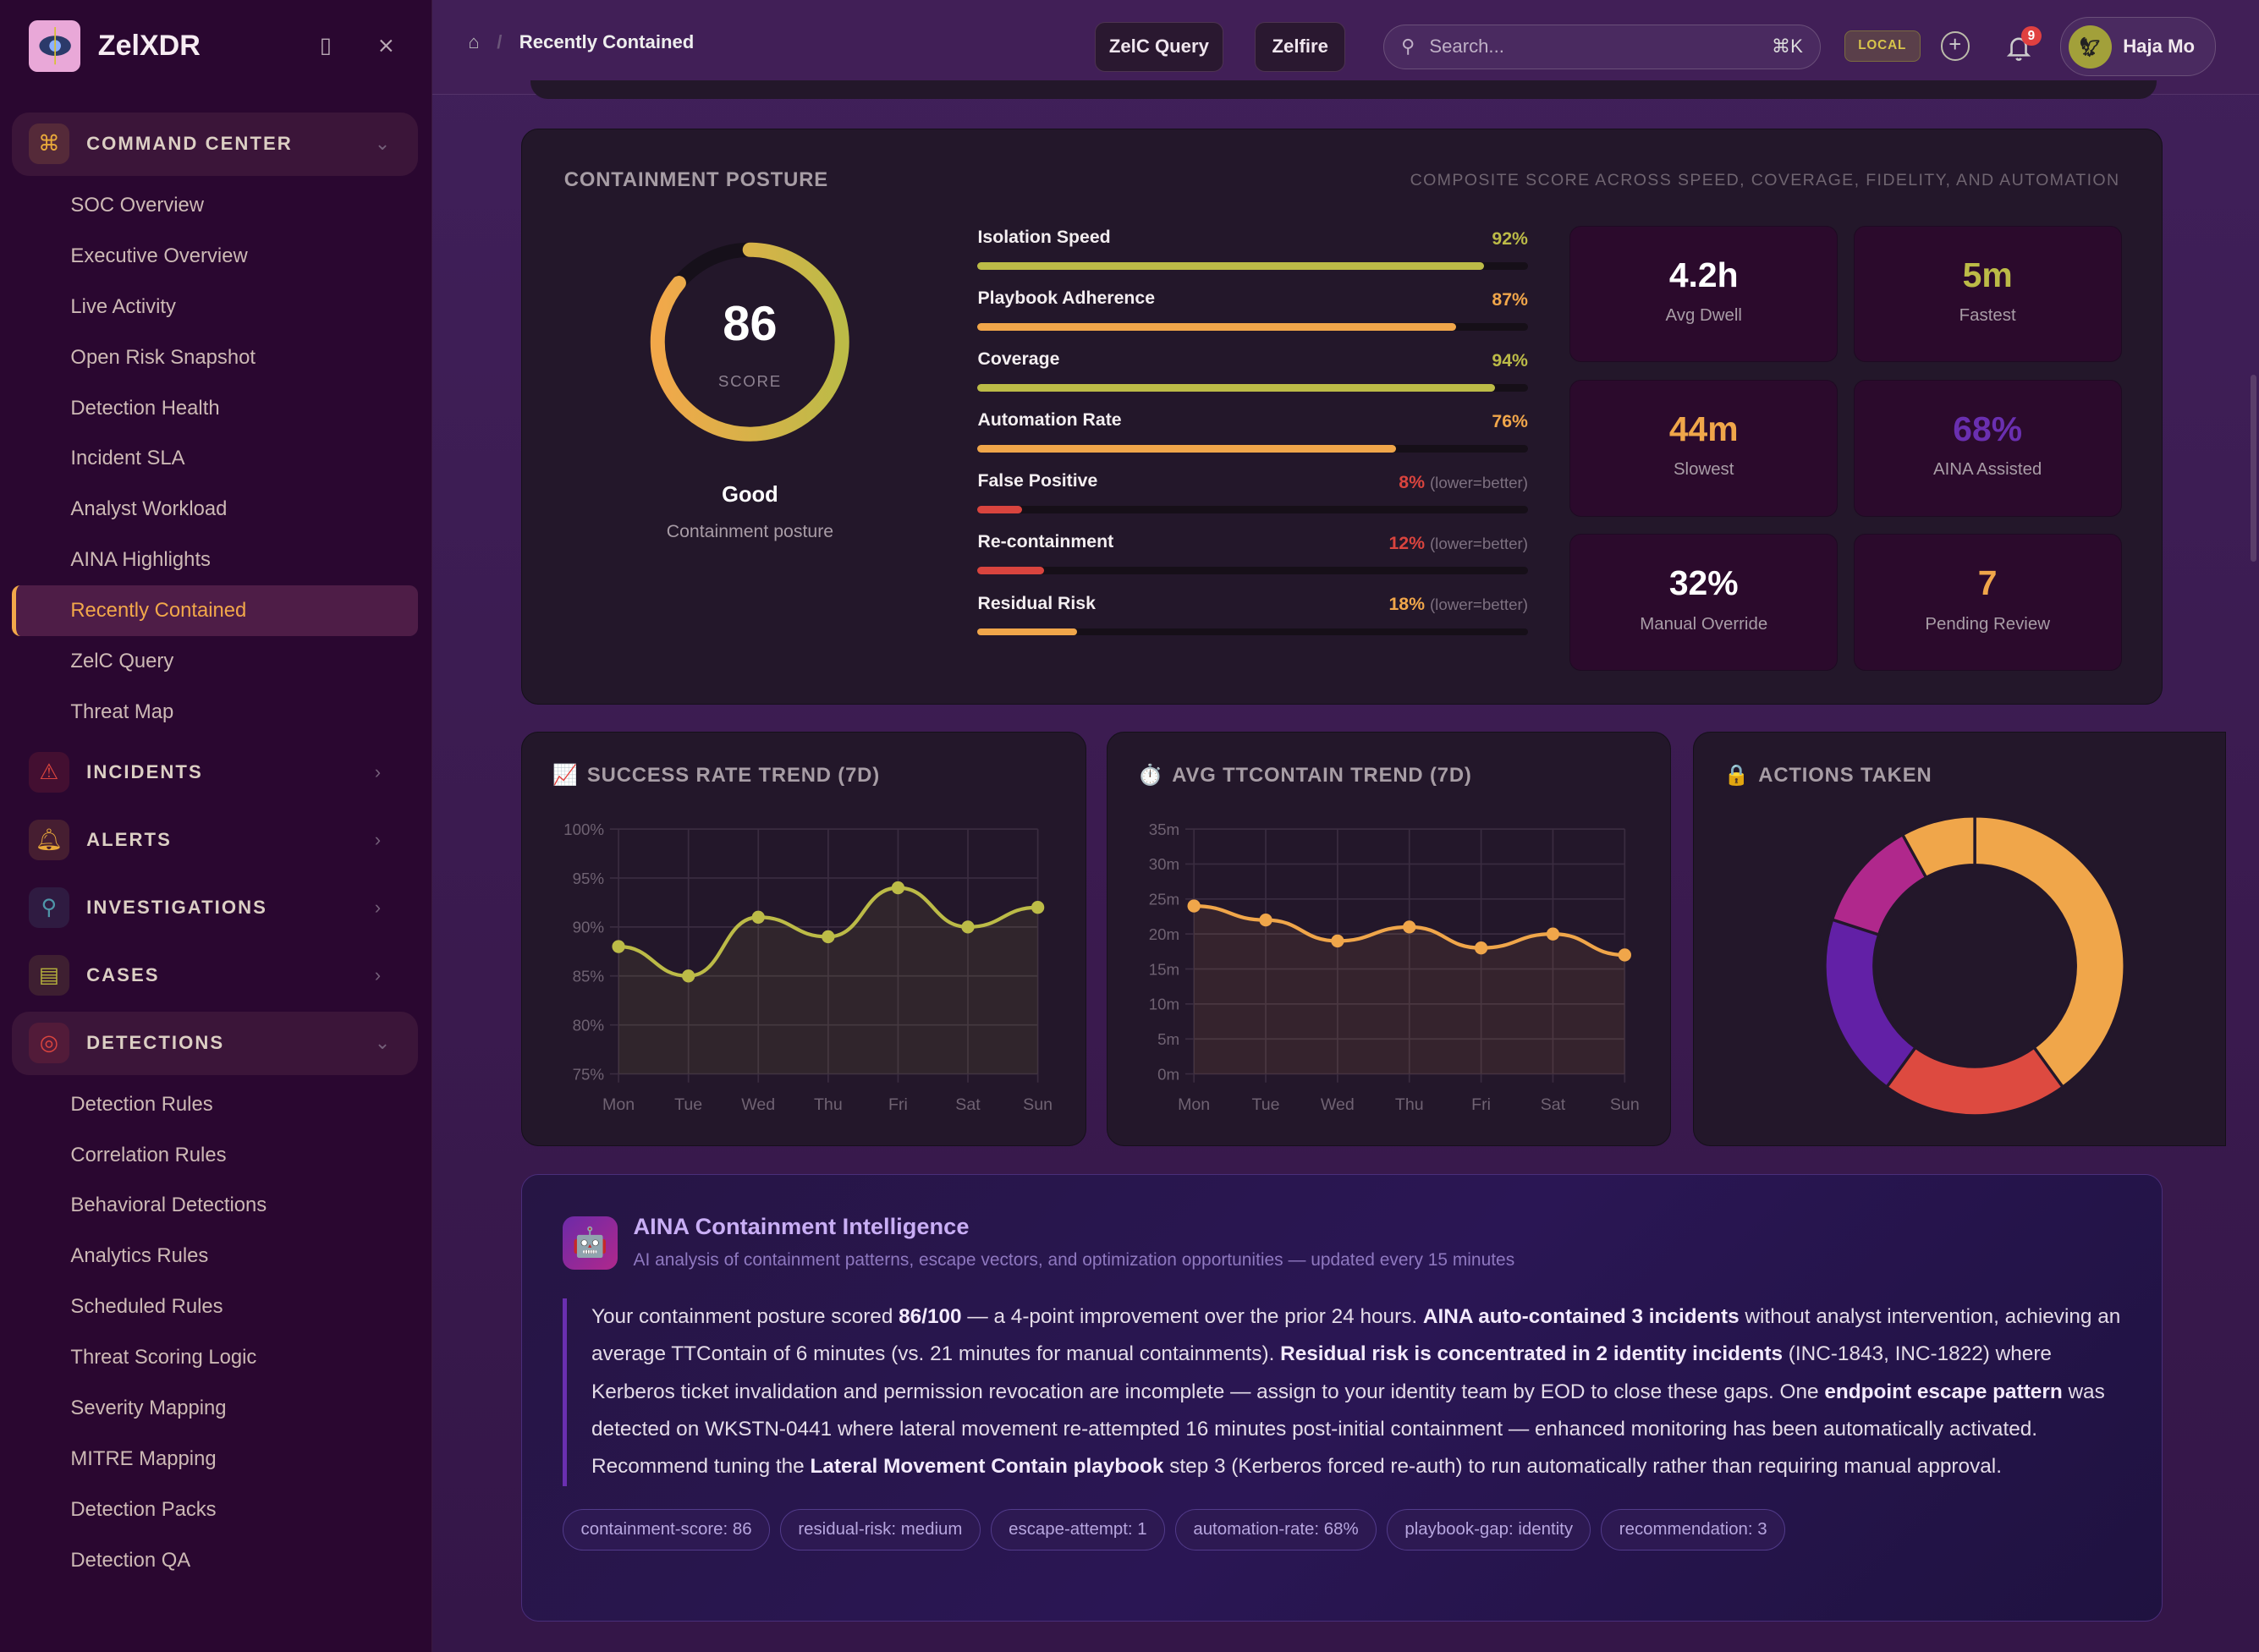 The height and width of the screenshot is (1652, 2259). Describe the element at coordinates (880, 1529) in the screenshot. I see `tag-chip: residual-risk: medium` at that location.